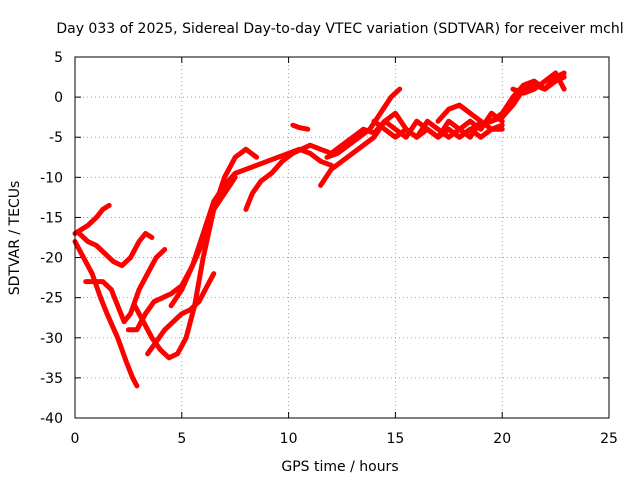 This screenshot has width=640, height=480. I want to click on y-tick-label: -10, so click(51, 178).